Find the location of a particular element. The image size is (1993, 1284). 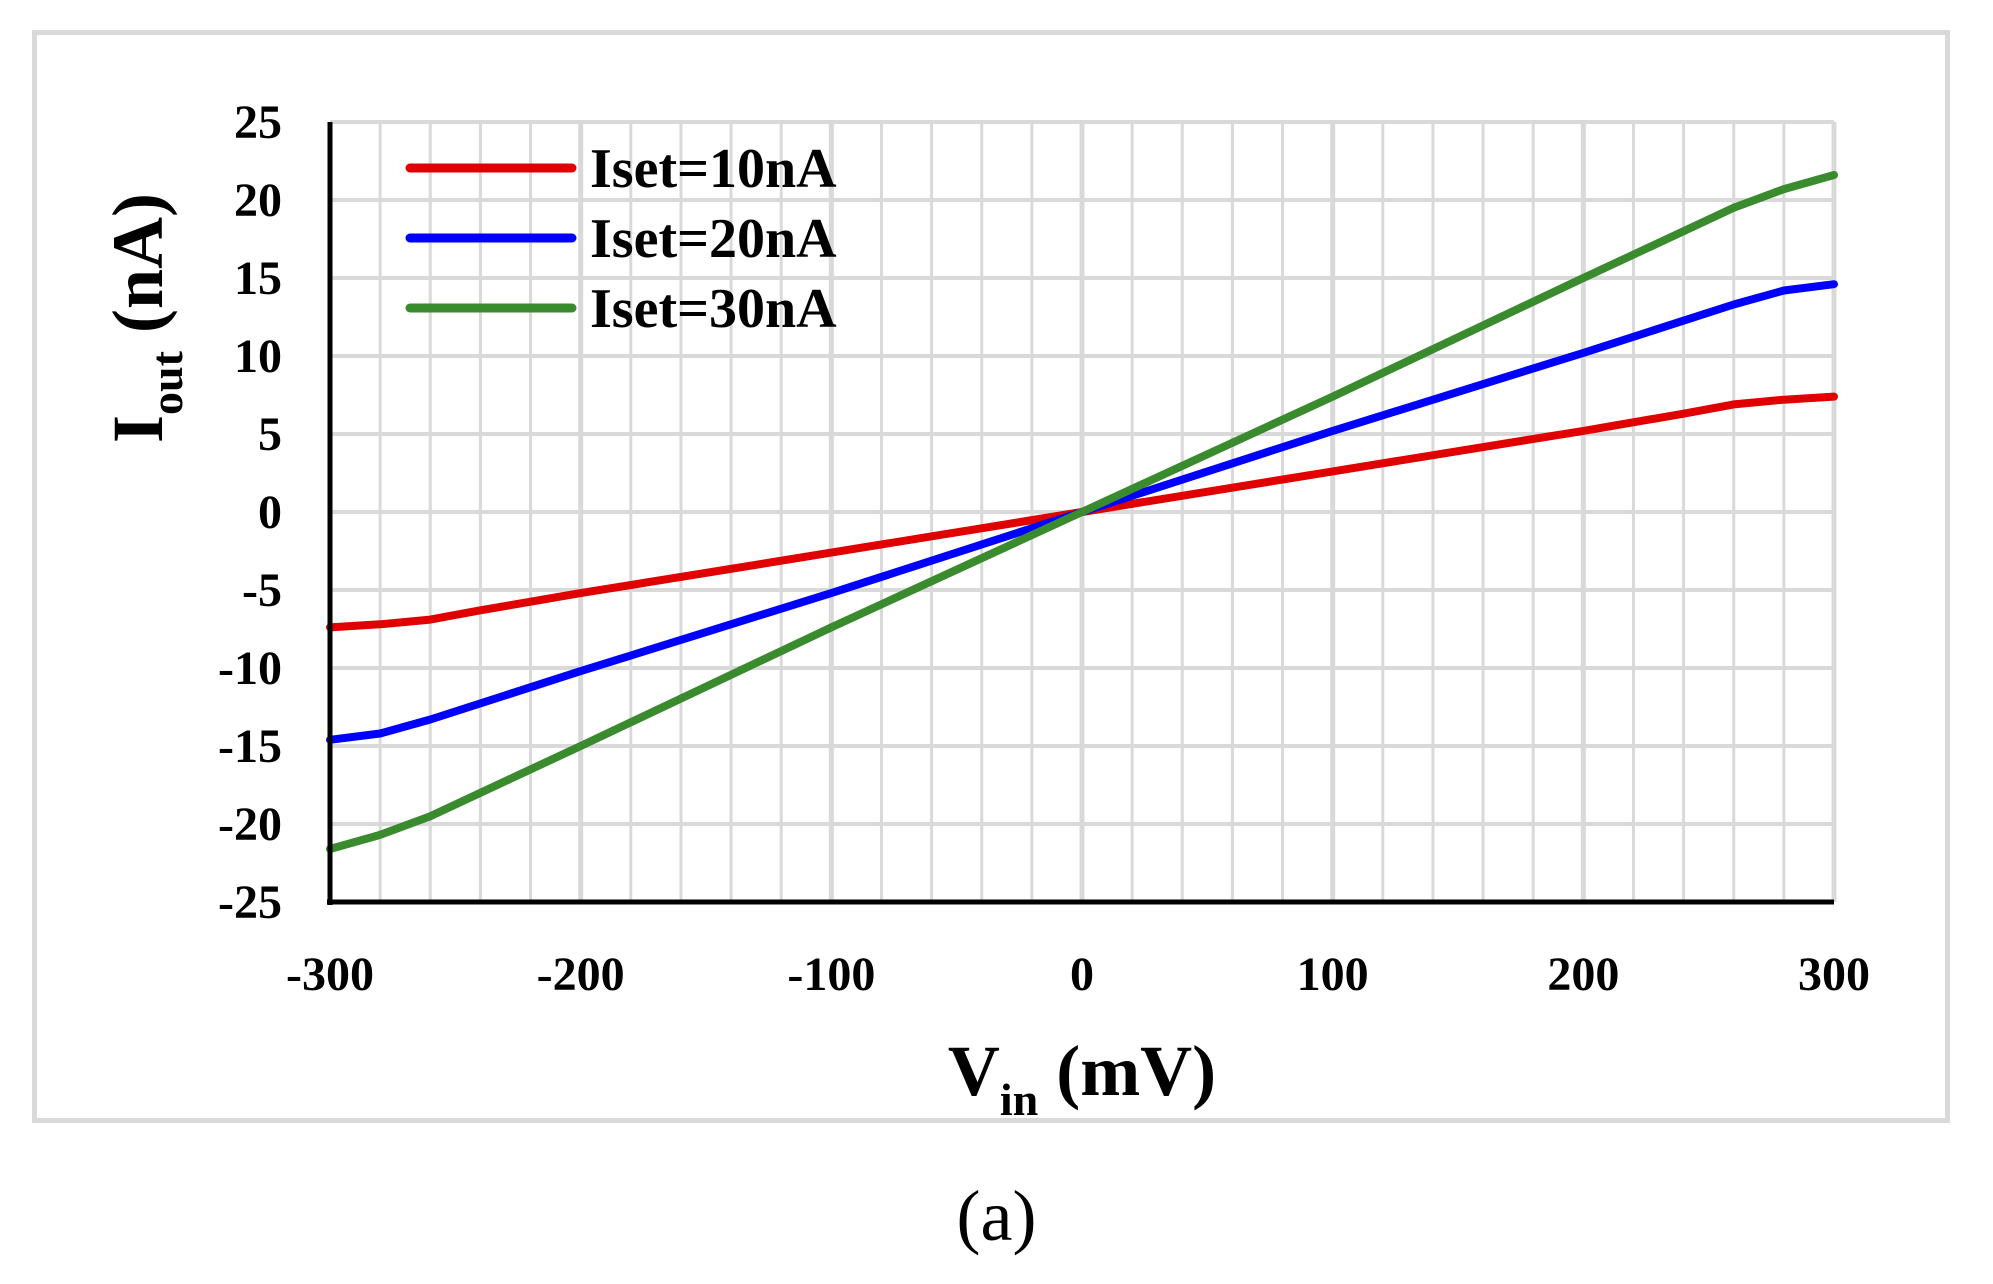

figure-caption: (a) is located at coordinates (996, 1216).